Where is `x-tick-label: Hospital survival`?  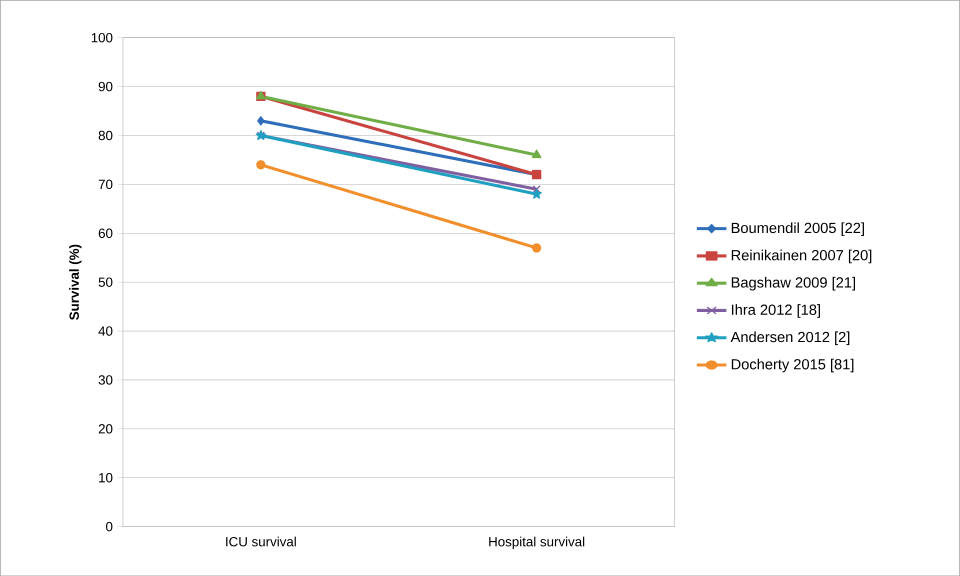 x-tick-label: Hospital survival is located at coordinates (536, 542).